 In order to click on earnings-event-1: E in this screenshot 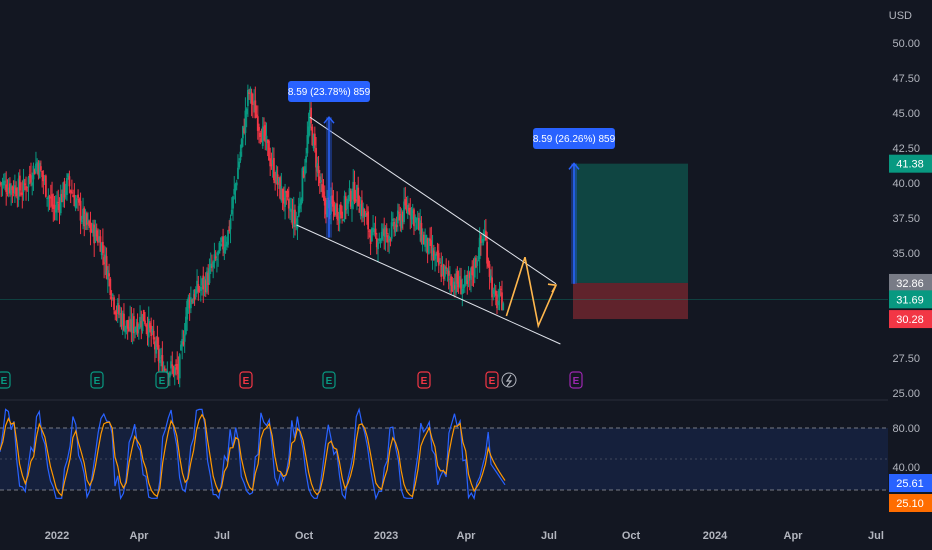, I will do `click(5, 380)`.